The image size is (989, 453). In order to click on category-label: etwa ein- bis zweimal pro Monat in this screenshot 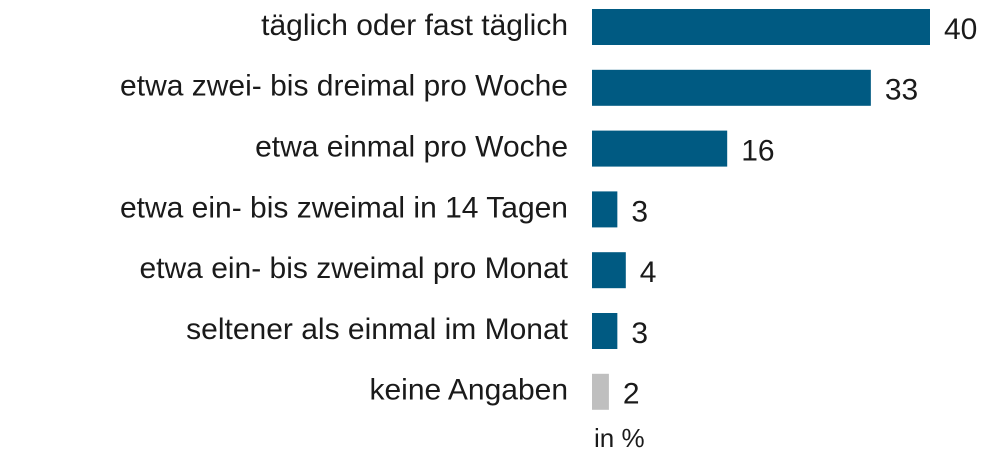, I will do `click(353, 268)`.